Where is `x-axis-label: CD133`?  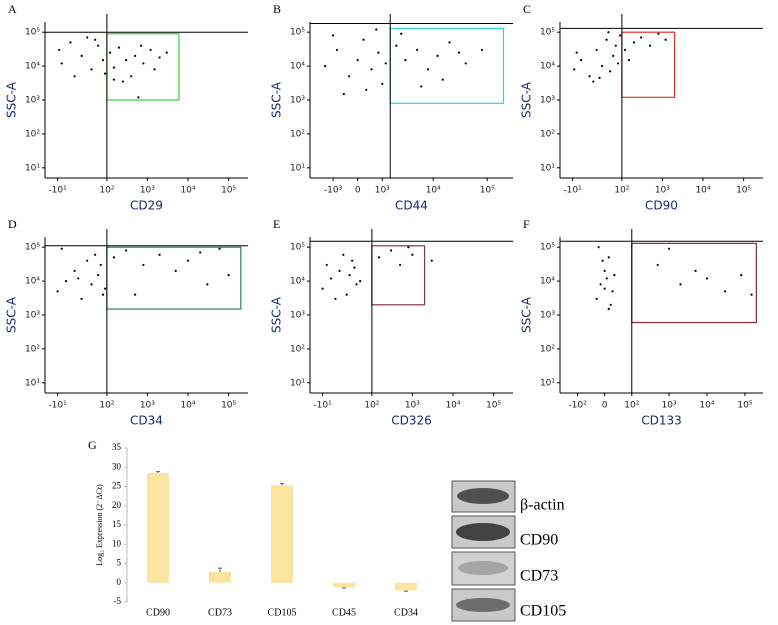
x-axis-label: CD133 is located at coordinates (661, 421).